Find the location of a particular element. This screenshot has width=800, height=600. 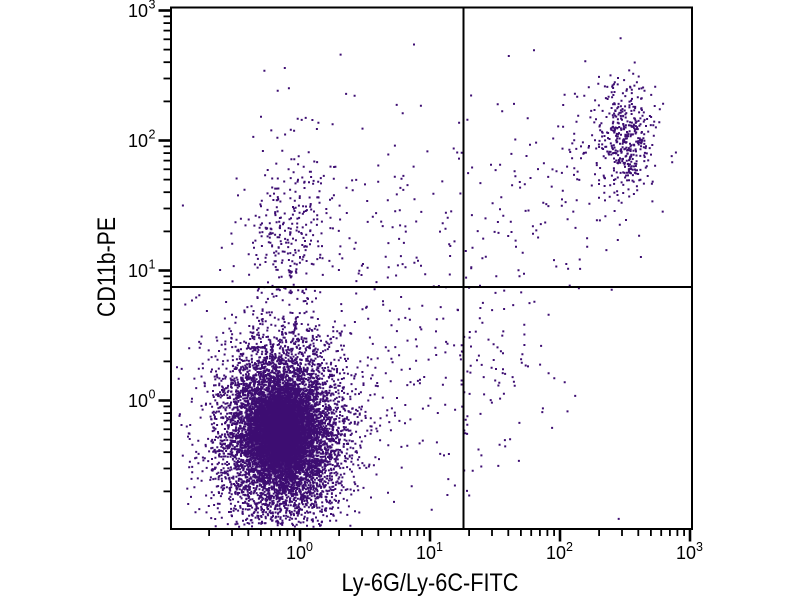

svg-text: 0 is located at coordinates (152, 395).